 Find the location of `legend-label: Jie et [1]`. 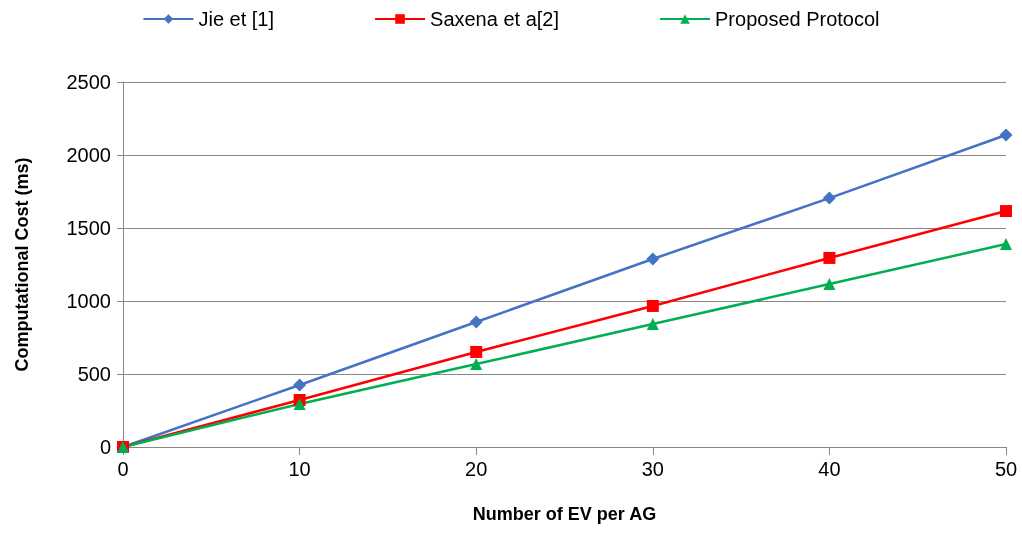

legend-label: Jie et [1] is located at coordinates (236, 19).